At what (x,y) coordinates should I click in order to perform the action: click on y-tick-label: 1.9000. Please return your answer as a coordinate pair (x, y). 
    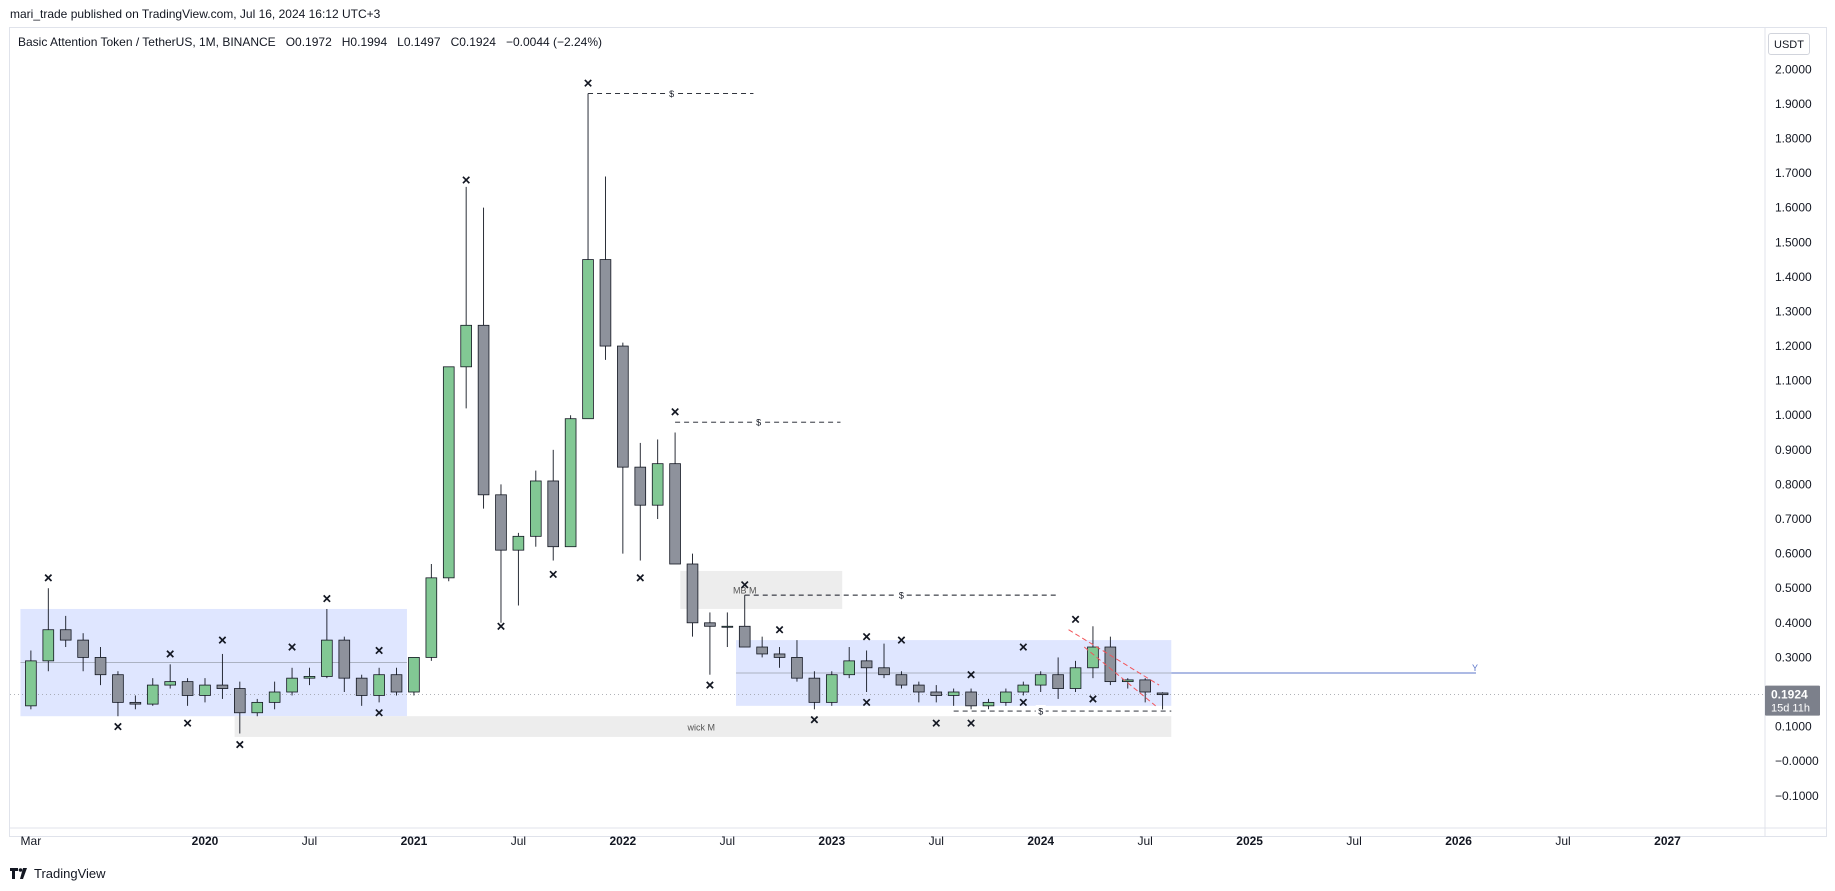
    Looking at the image, I should click on (1793, 104).